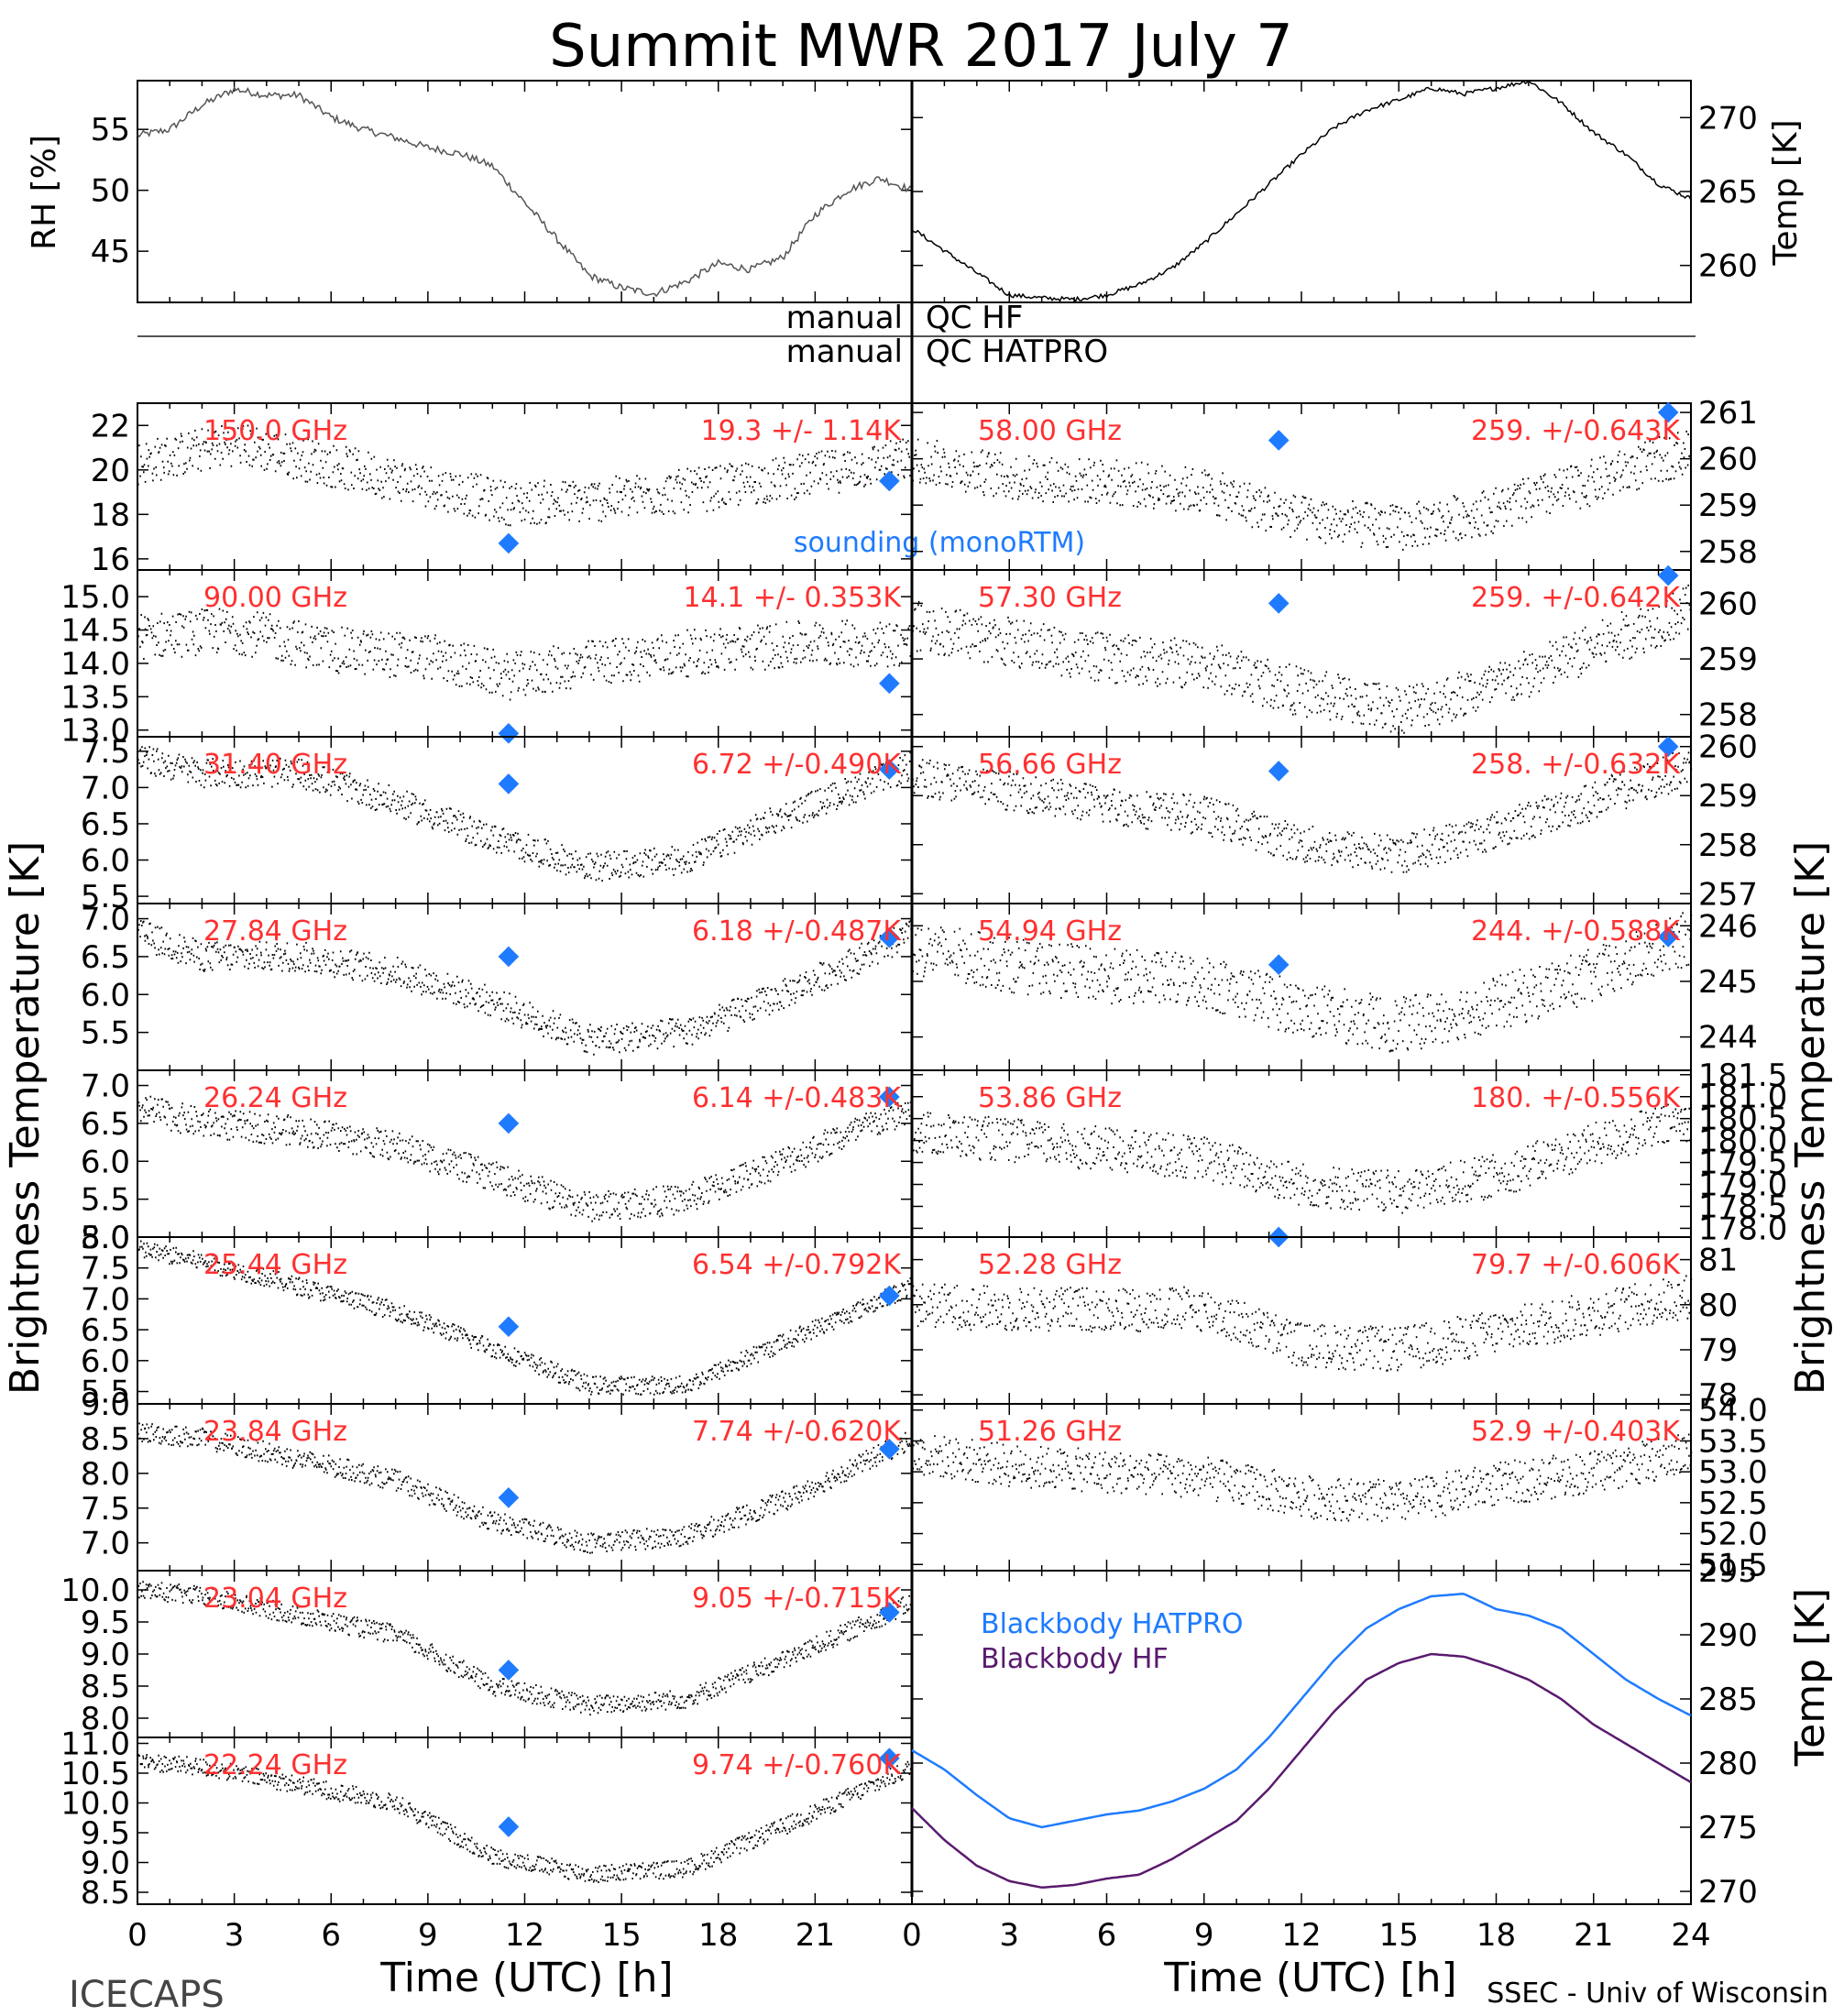 This screenshot has width=1833, height=2016. What do you see at coordinates (1576, 765) in the screenshot?
I see `ch-right-2-channel-stat: 258. +/-0.632K` at bounding box center [1576, 765].